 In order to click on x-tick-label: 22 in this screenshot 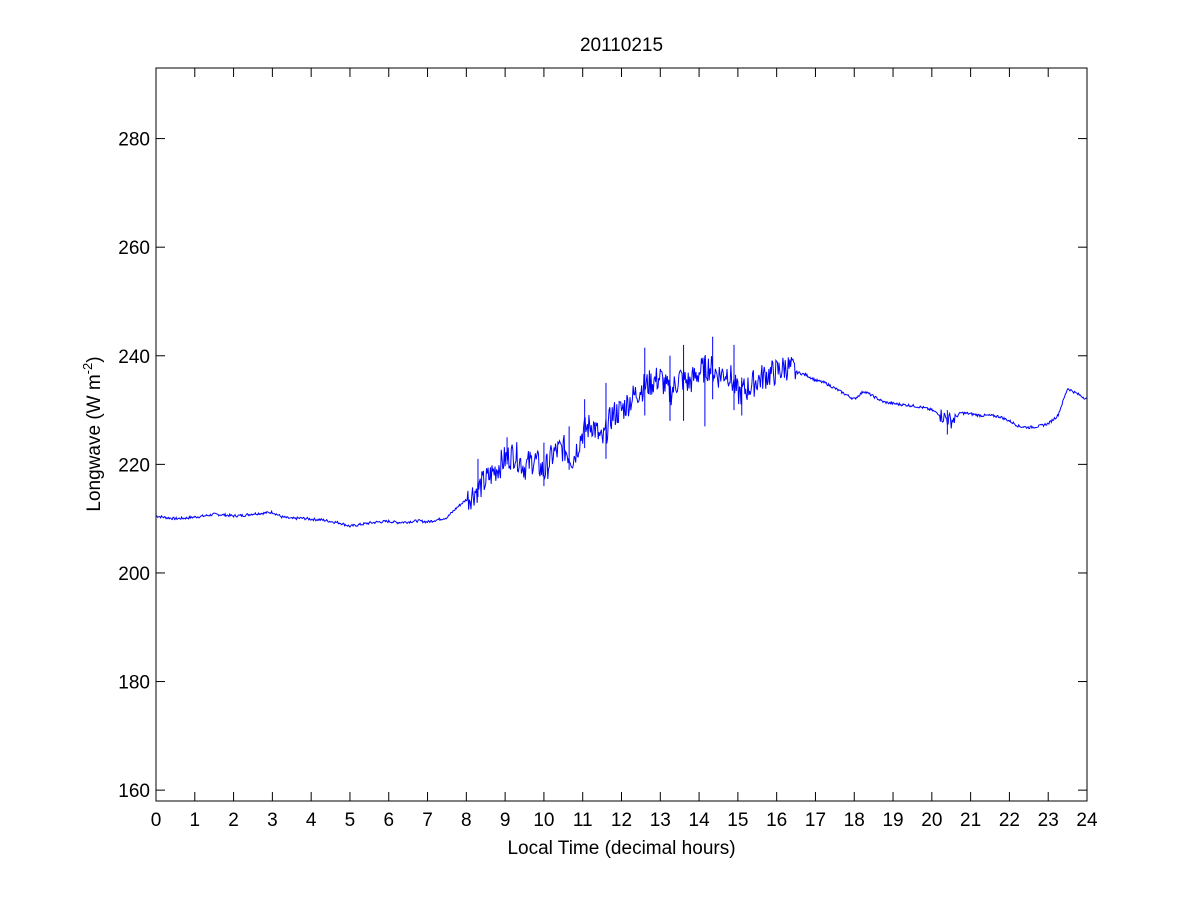, I will do `click(1009, 820)`.